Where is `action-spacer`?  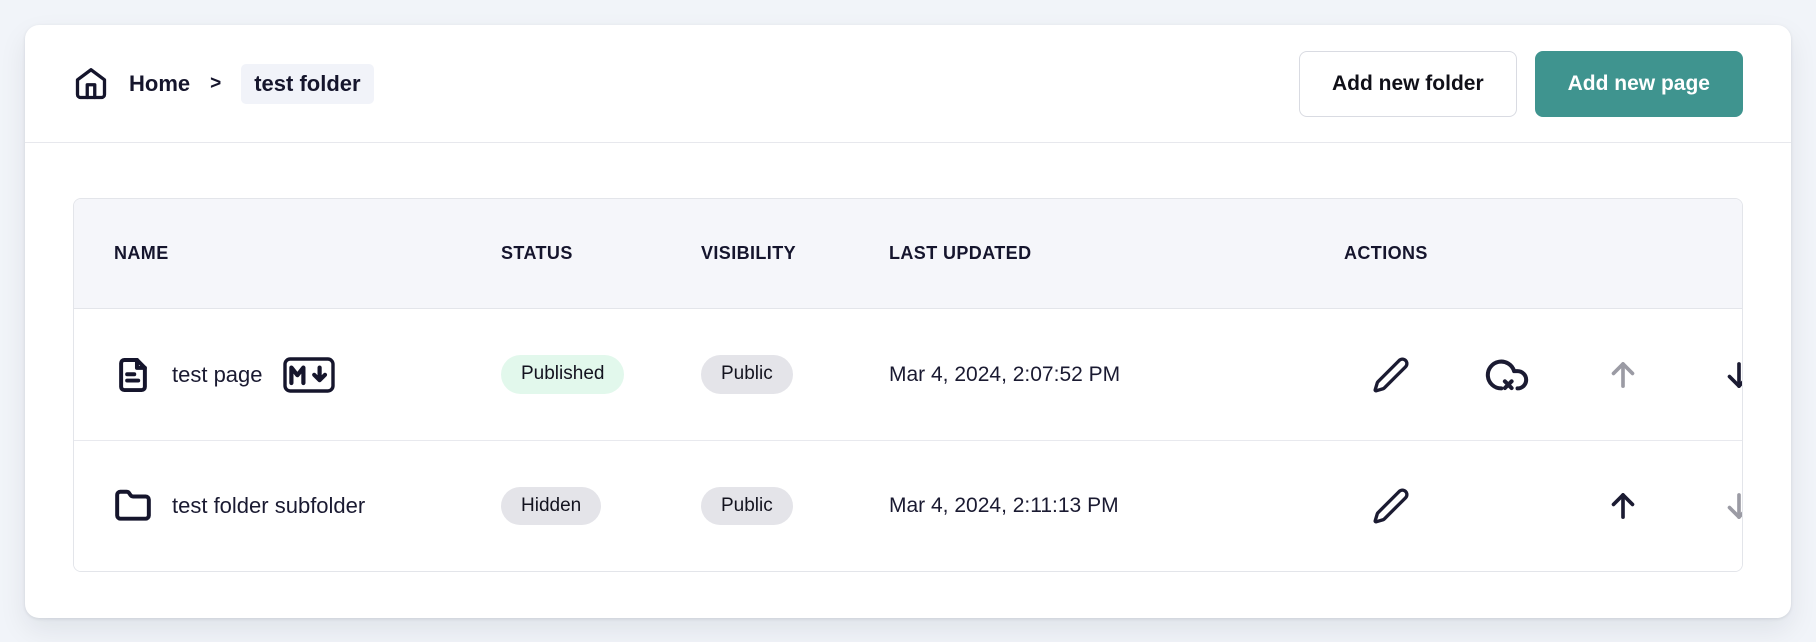 action-spacer is located at coordinates (1507, 506).